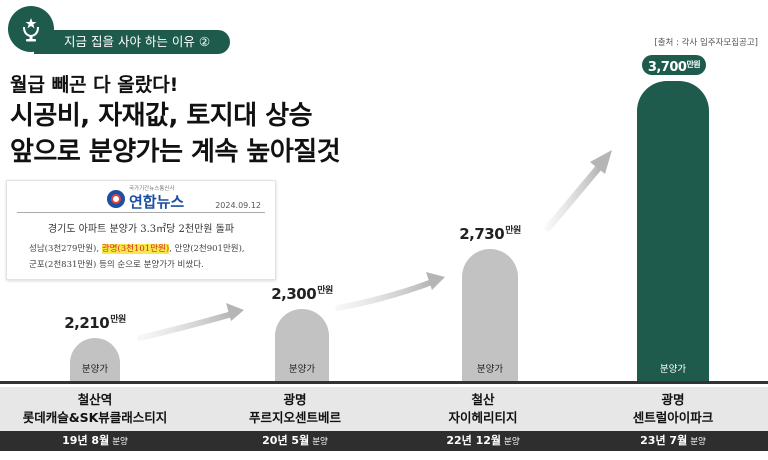 The image size is (768, 460). What do you see at coordinates (95, 369) in the screenshot?
I see `bar-1-label: 분양가` at bounding box center [95, 369].